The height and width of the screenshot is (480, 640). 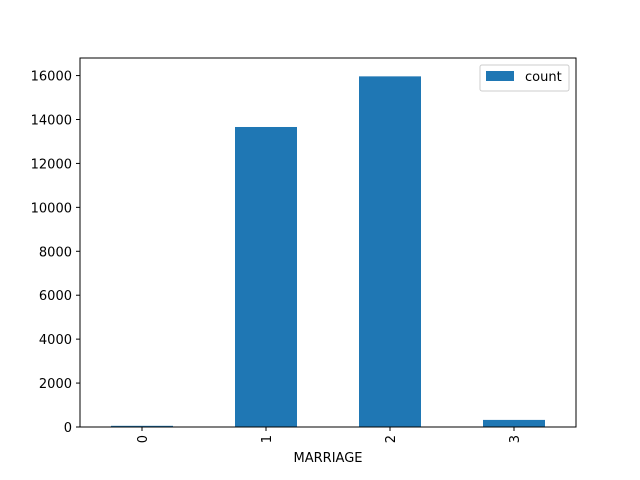 I want to click on legend-label-count: count, so click(x=543, y=77).